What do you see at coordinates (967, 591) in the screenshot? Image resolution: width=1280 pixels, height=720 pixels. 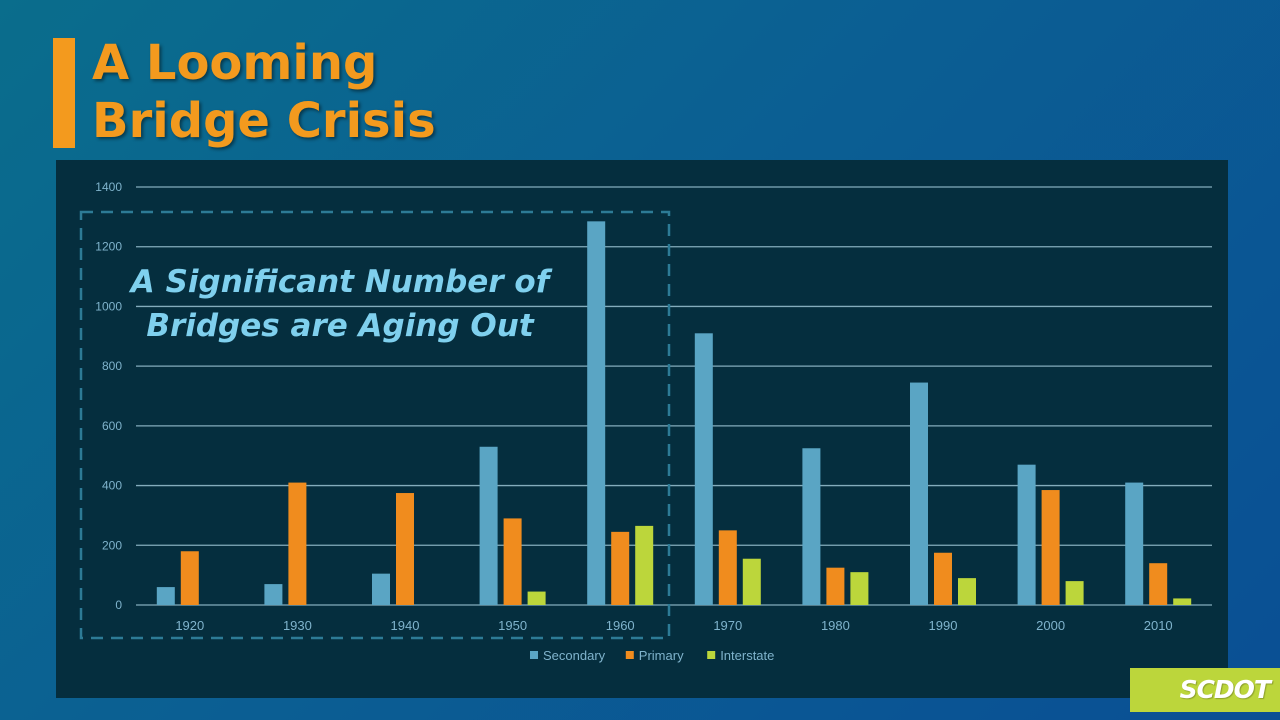 I see `bar-interstate-1990` at bounding box center [967, 591].